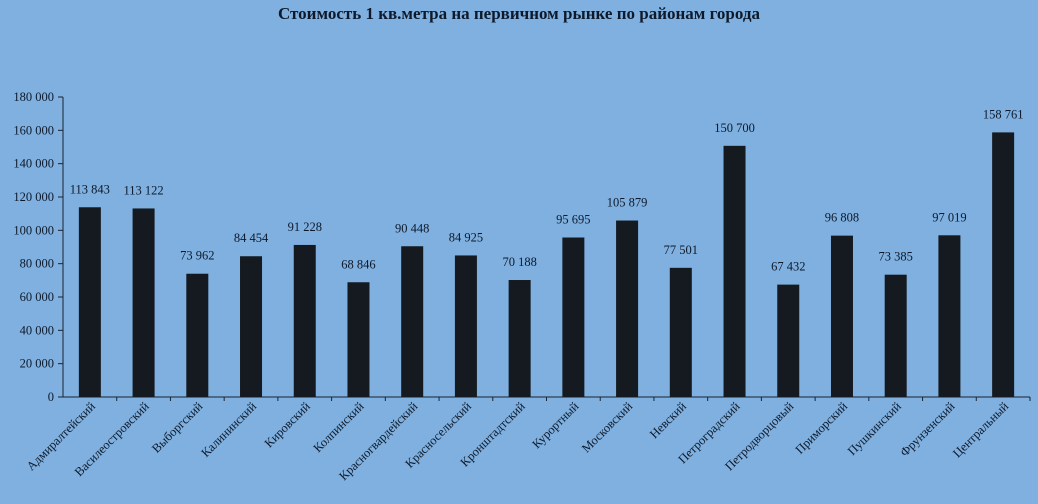 The height and width of the screenshot is (504, 1038). I want to click on data-label: 91 228, so click(305, 227).